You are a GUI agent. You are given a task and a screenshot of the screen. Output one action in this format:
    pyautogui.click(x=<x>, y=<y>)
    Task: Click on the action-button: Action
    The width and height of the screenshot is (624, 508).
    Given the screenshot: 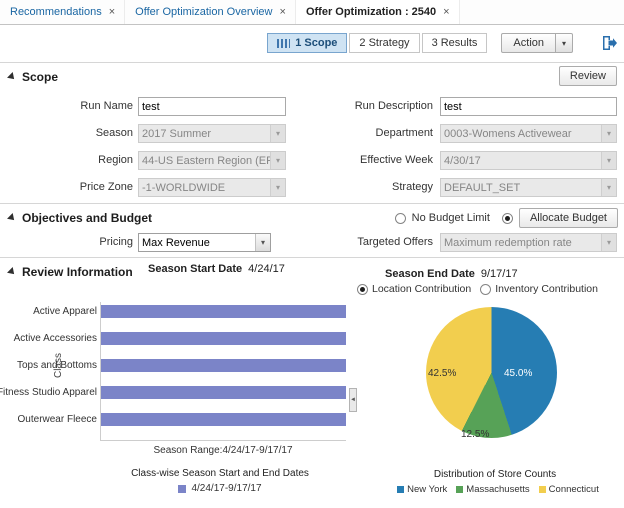 What is the action you would take?
    pyautogui.click(x=528, y=43)
    